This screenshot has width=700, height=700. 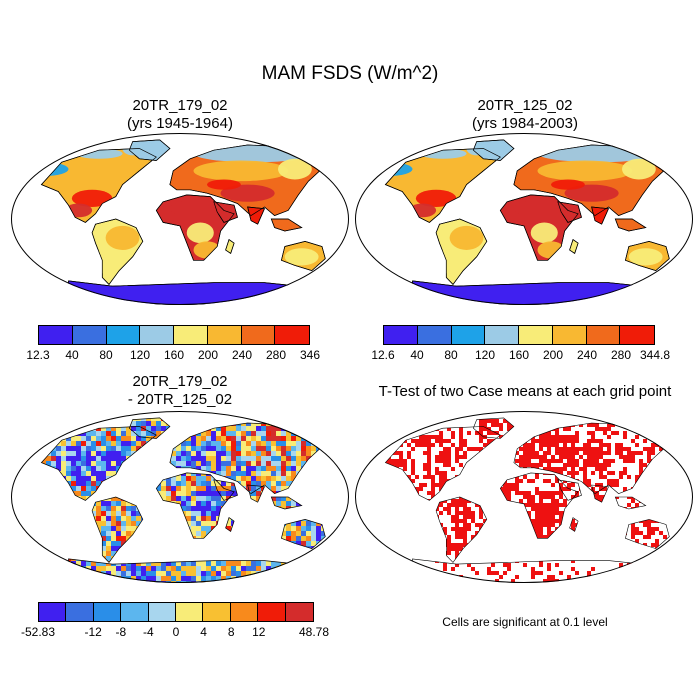 I want to click on panel-title-1: 20TR_179_02 (yrs 1945-1964), so click(x=180, y=115).